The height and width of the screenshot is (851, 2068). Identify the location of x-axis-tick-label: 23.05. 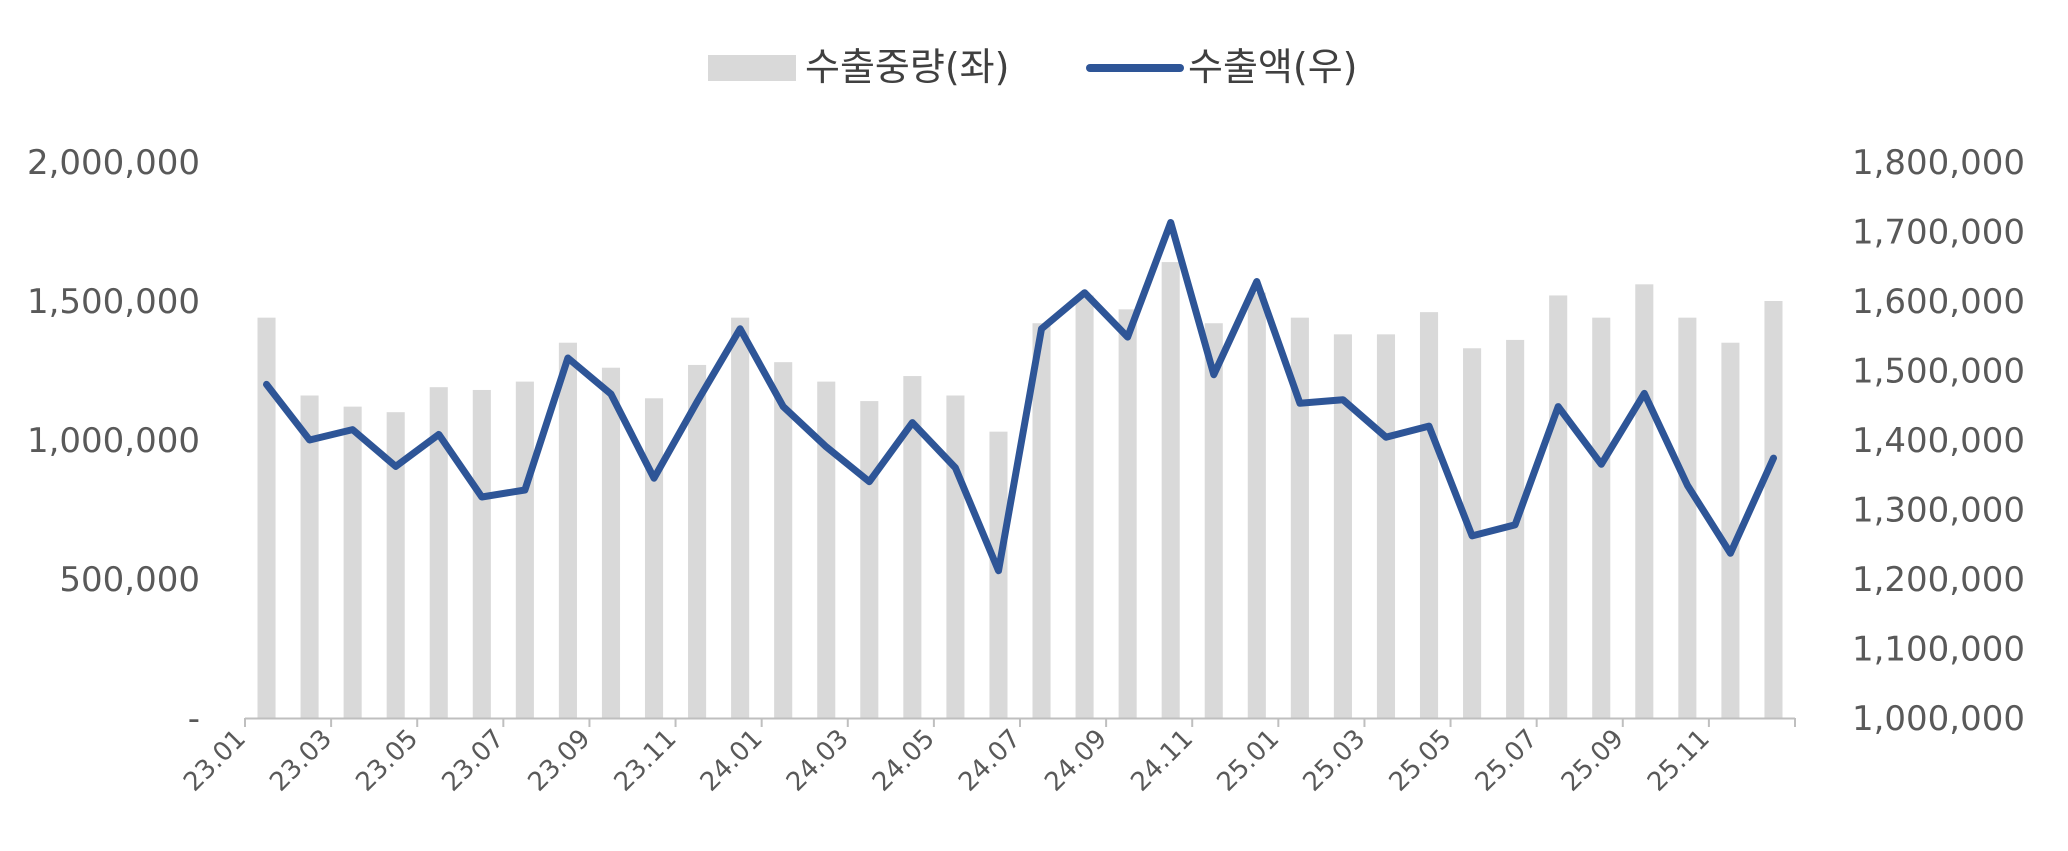
(387, 761).